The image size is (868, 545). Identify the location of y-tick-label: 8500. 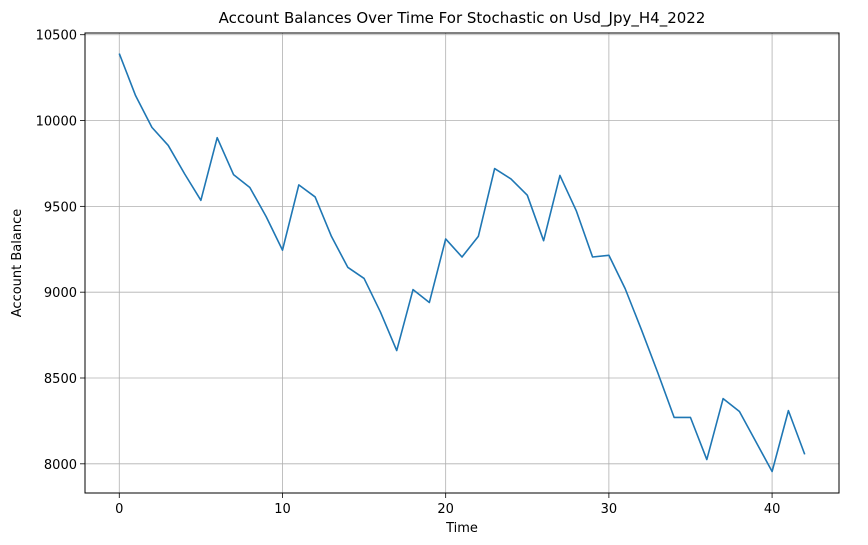
(60, 379).